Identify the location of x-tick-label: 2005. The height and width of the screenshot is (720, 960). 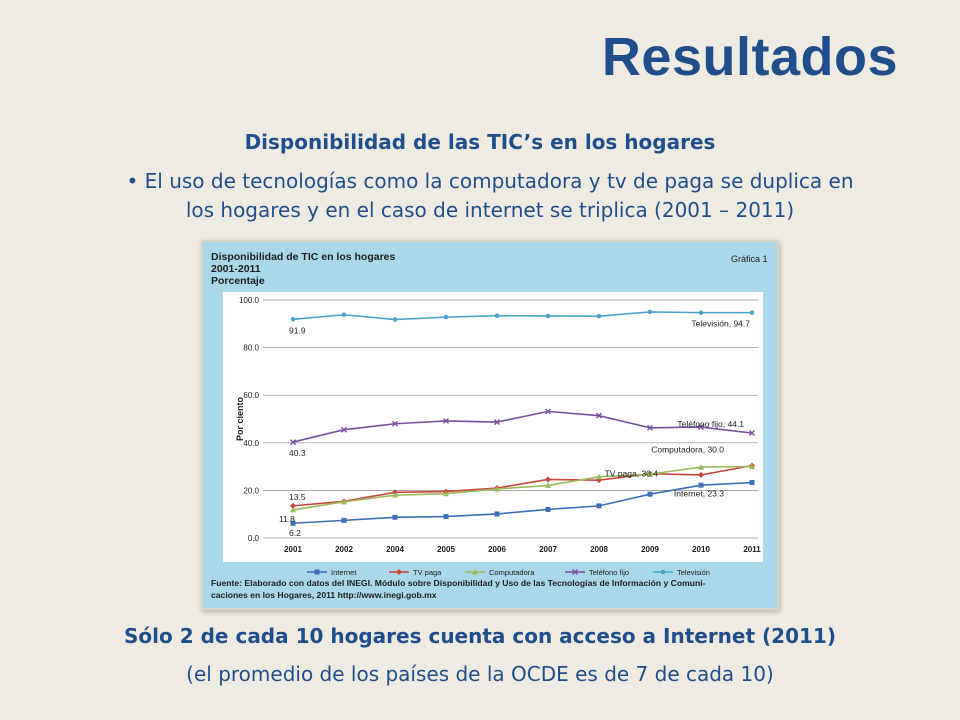
(446, 549).